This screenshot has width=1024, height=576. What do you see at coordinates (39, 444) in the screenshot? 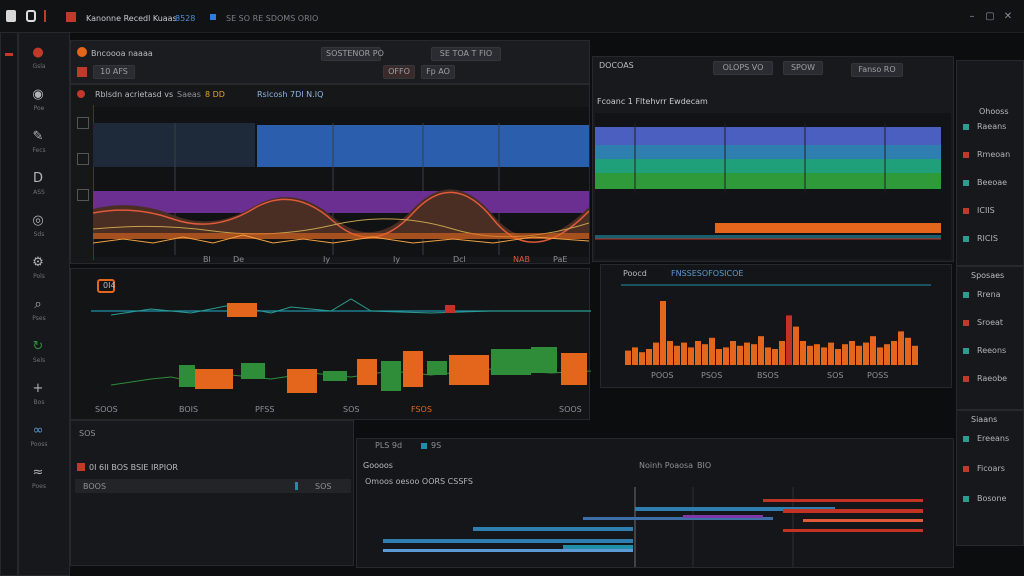
I see `tool-label: Pooss` at bounding box center [39, 444].